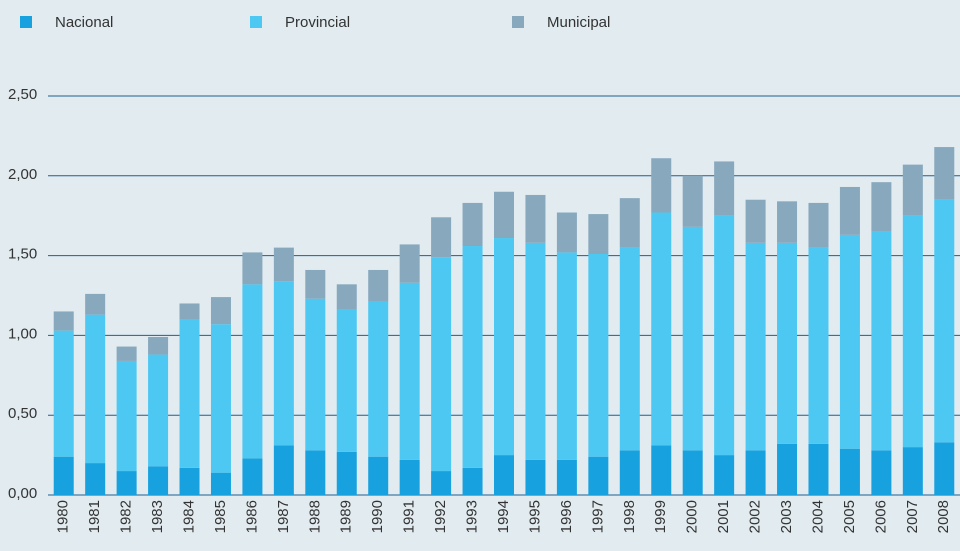 Image resolution: width=960 pixels, height=551 pixels. I want to click on y-tick-label: 0,50, so click(22, 413).